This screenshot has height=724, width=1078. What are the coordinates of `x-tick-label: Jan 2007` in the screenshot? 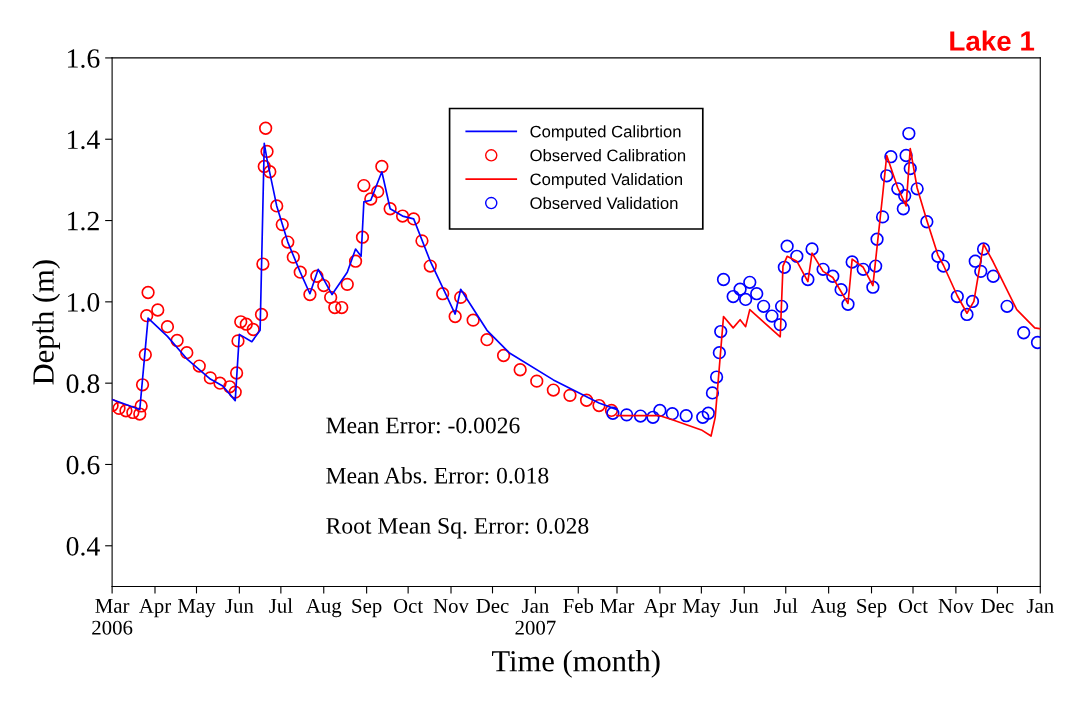 It's located at (535, 617).